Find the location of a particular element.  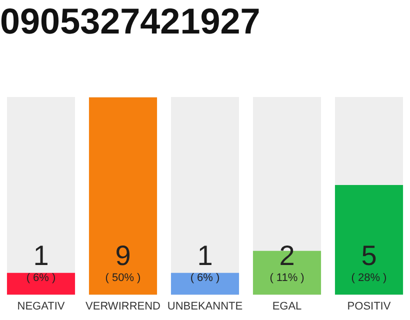

annotation: ( 28% ) is located at coordinates (369, 278).